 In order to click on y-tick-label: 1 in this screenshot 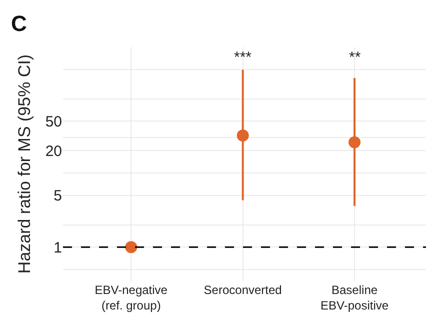, I will do `click(58, 247)`.